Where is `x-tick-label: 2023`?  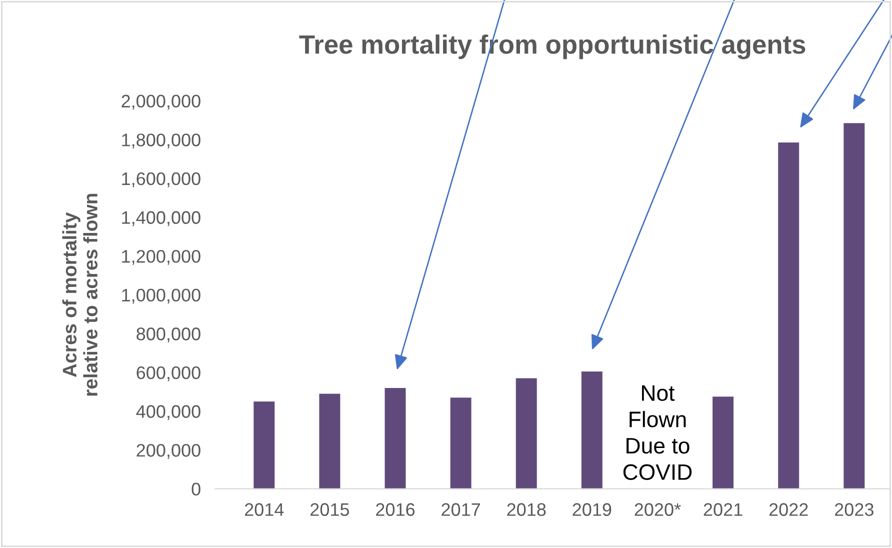 x-tick-label: 2023 is located at coordinates (854, 509).